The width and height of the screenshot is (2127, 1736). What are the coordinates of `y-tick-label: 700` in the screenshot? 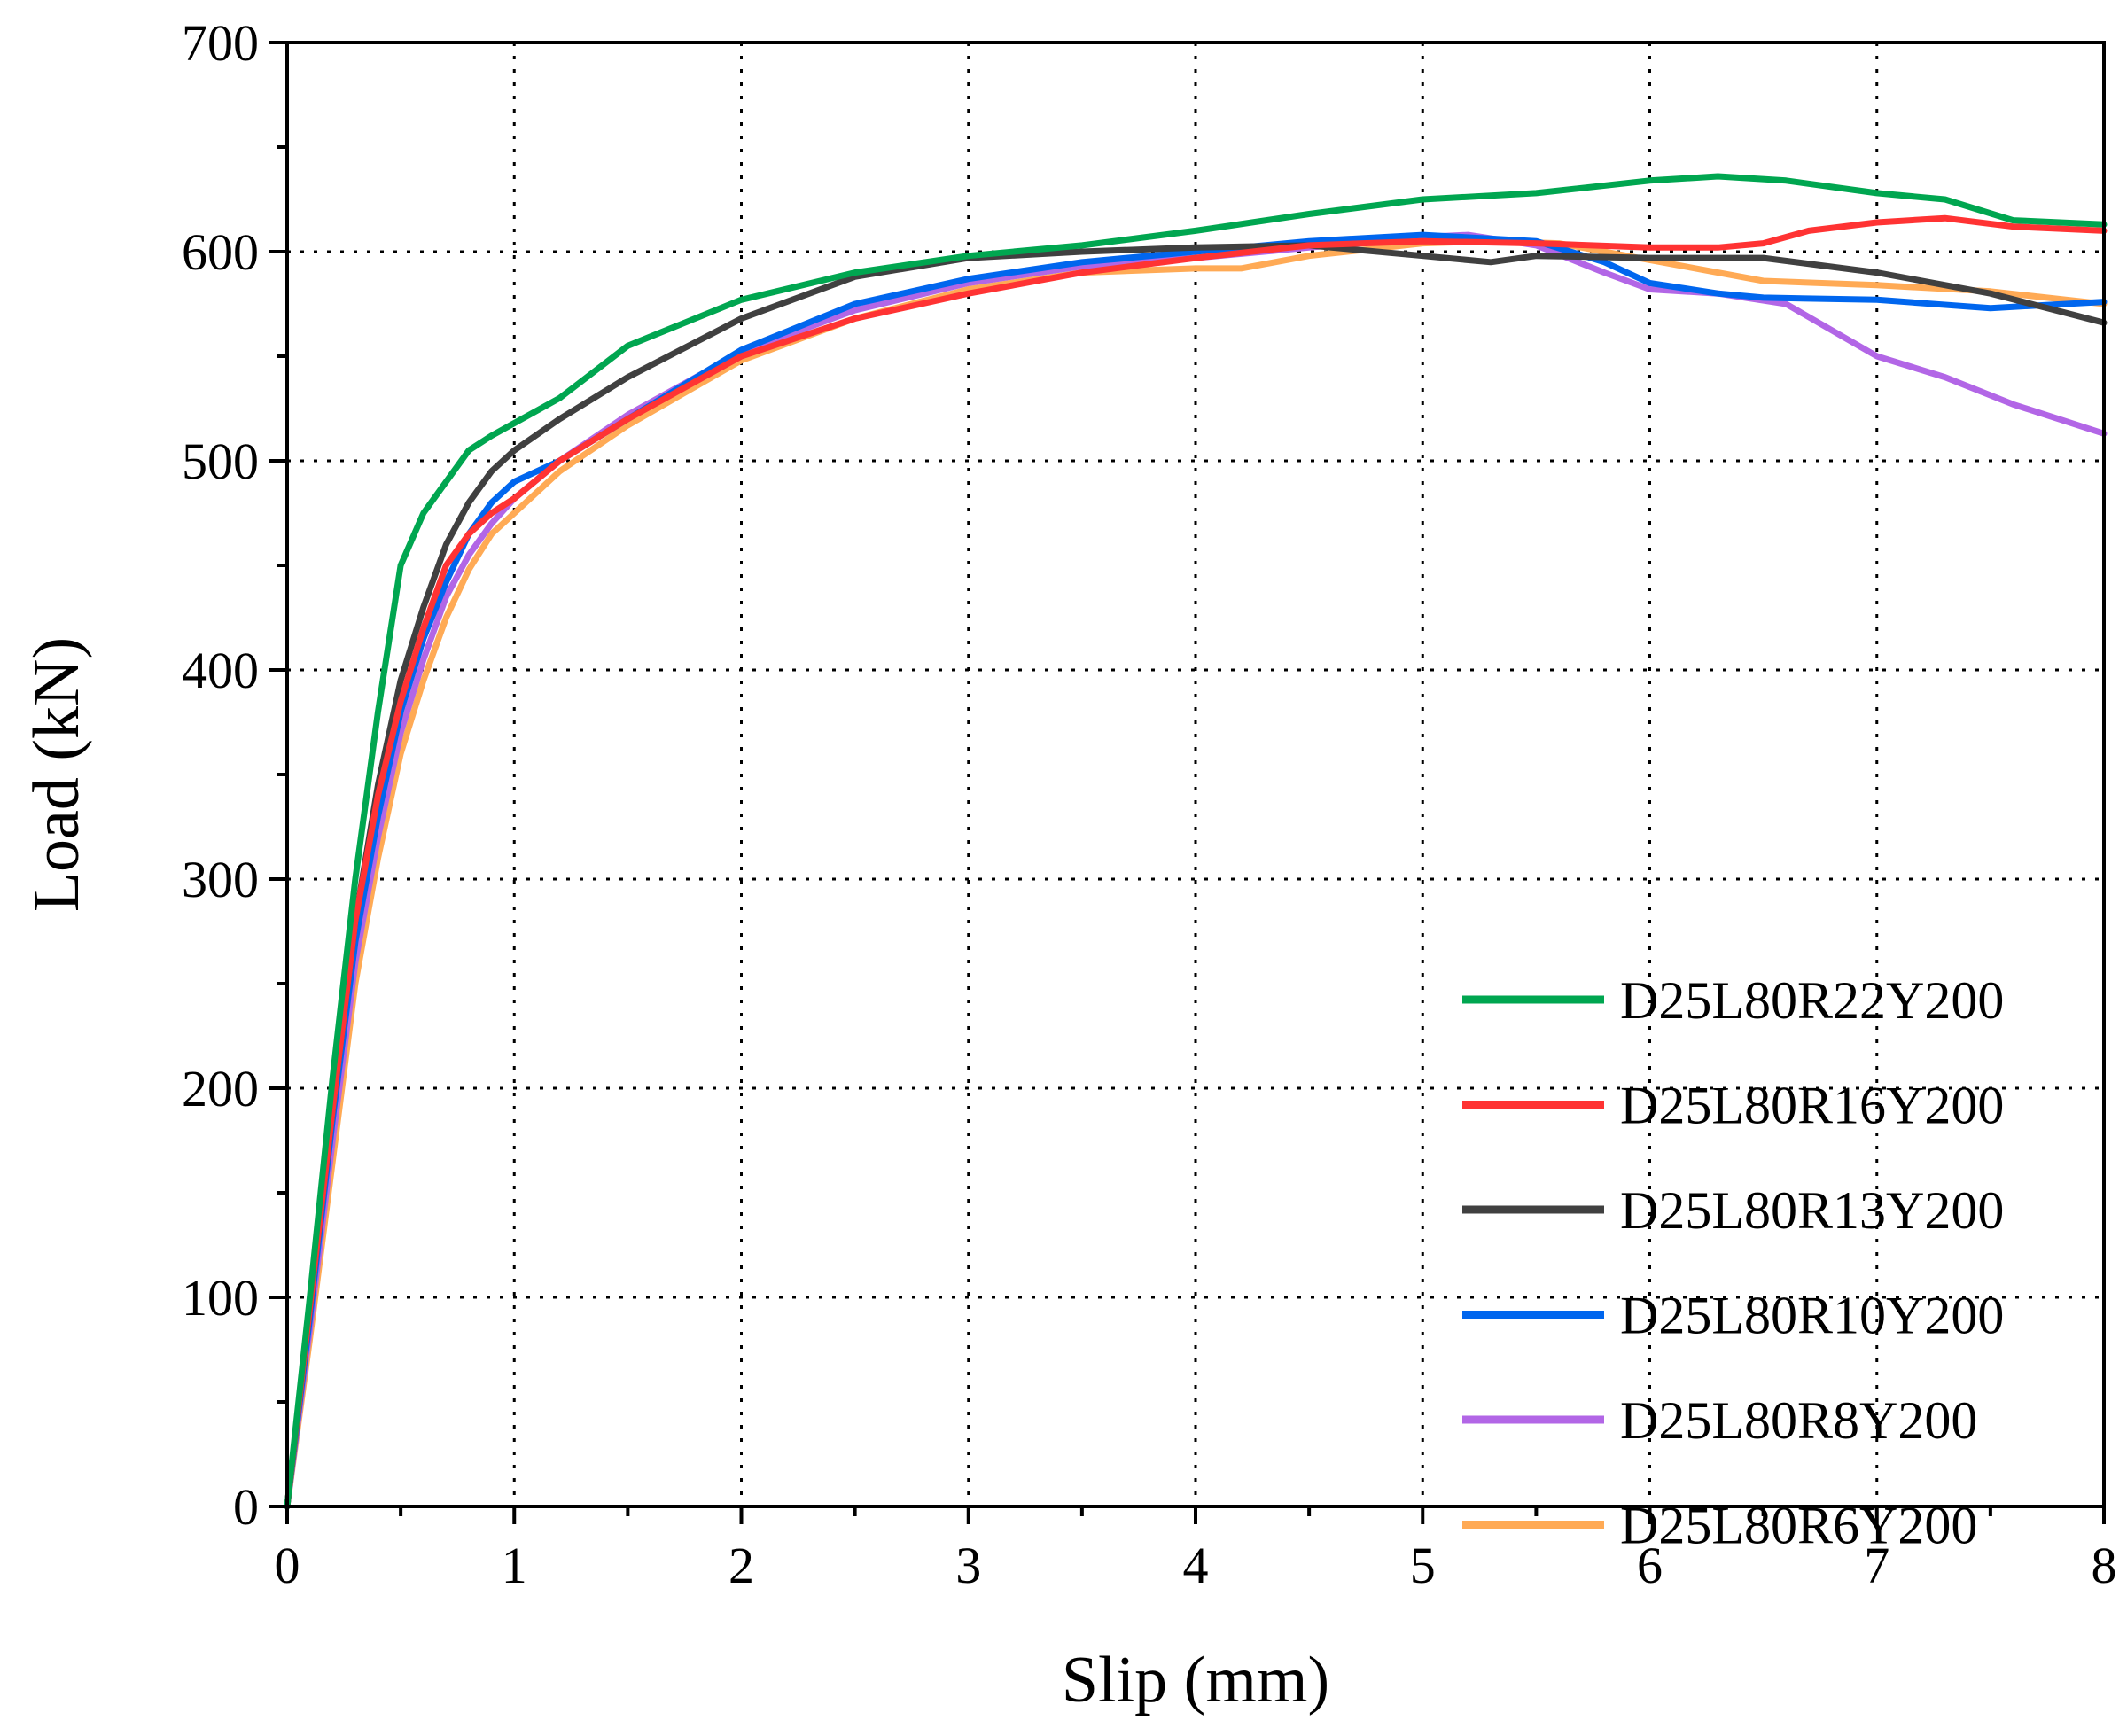 It's located at (220, 43).